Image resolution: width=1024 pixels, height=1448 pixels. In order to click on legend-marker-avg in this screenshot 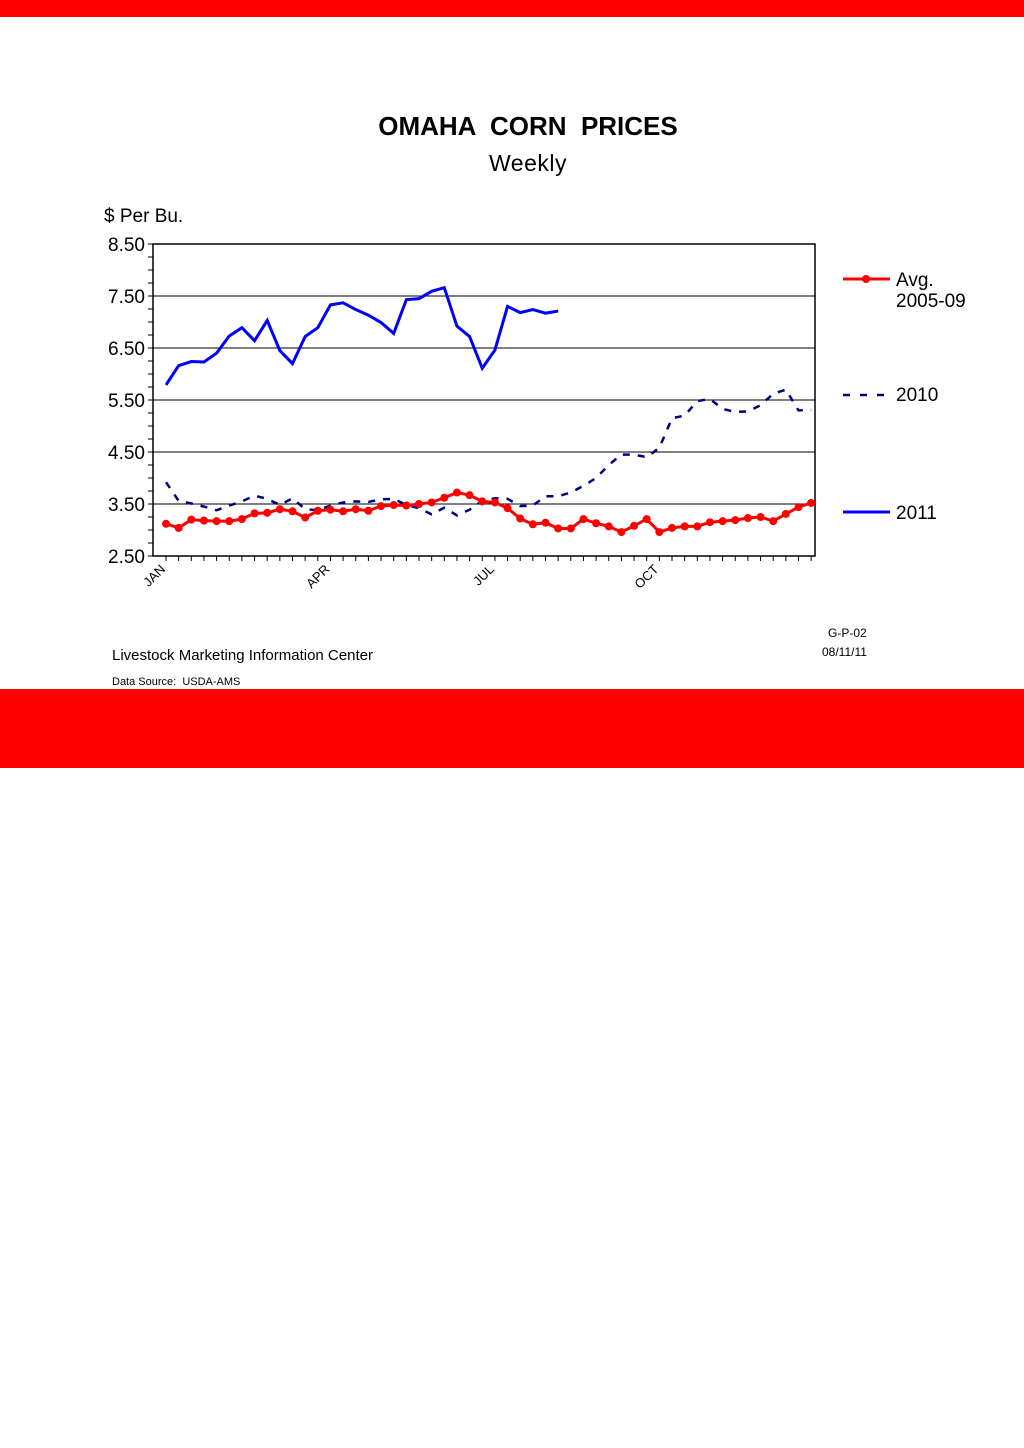, I will do `click(866, 279)`.